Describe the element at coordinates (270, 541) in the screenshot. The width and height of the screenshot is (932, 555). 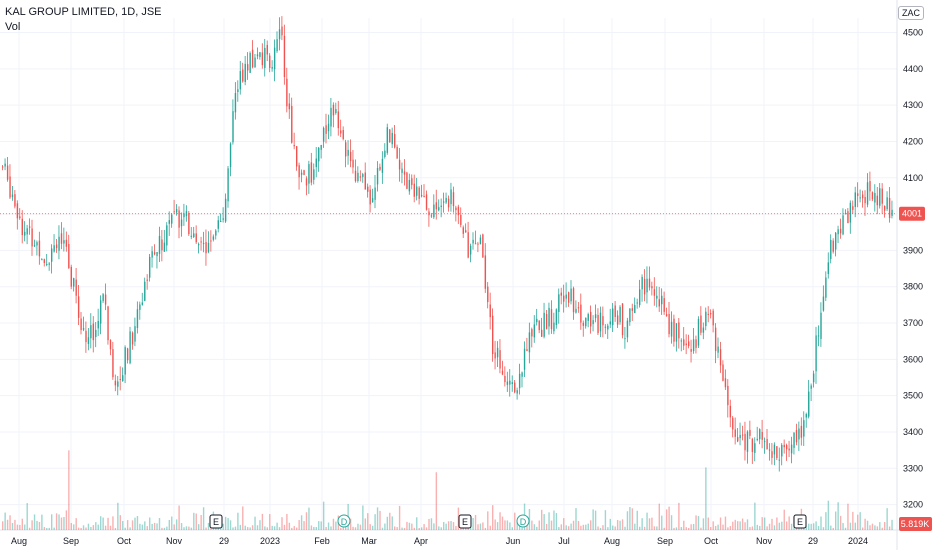
I see `x-tick-label: 2023` at that location.